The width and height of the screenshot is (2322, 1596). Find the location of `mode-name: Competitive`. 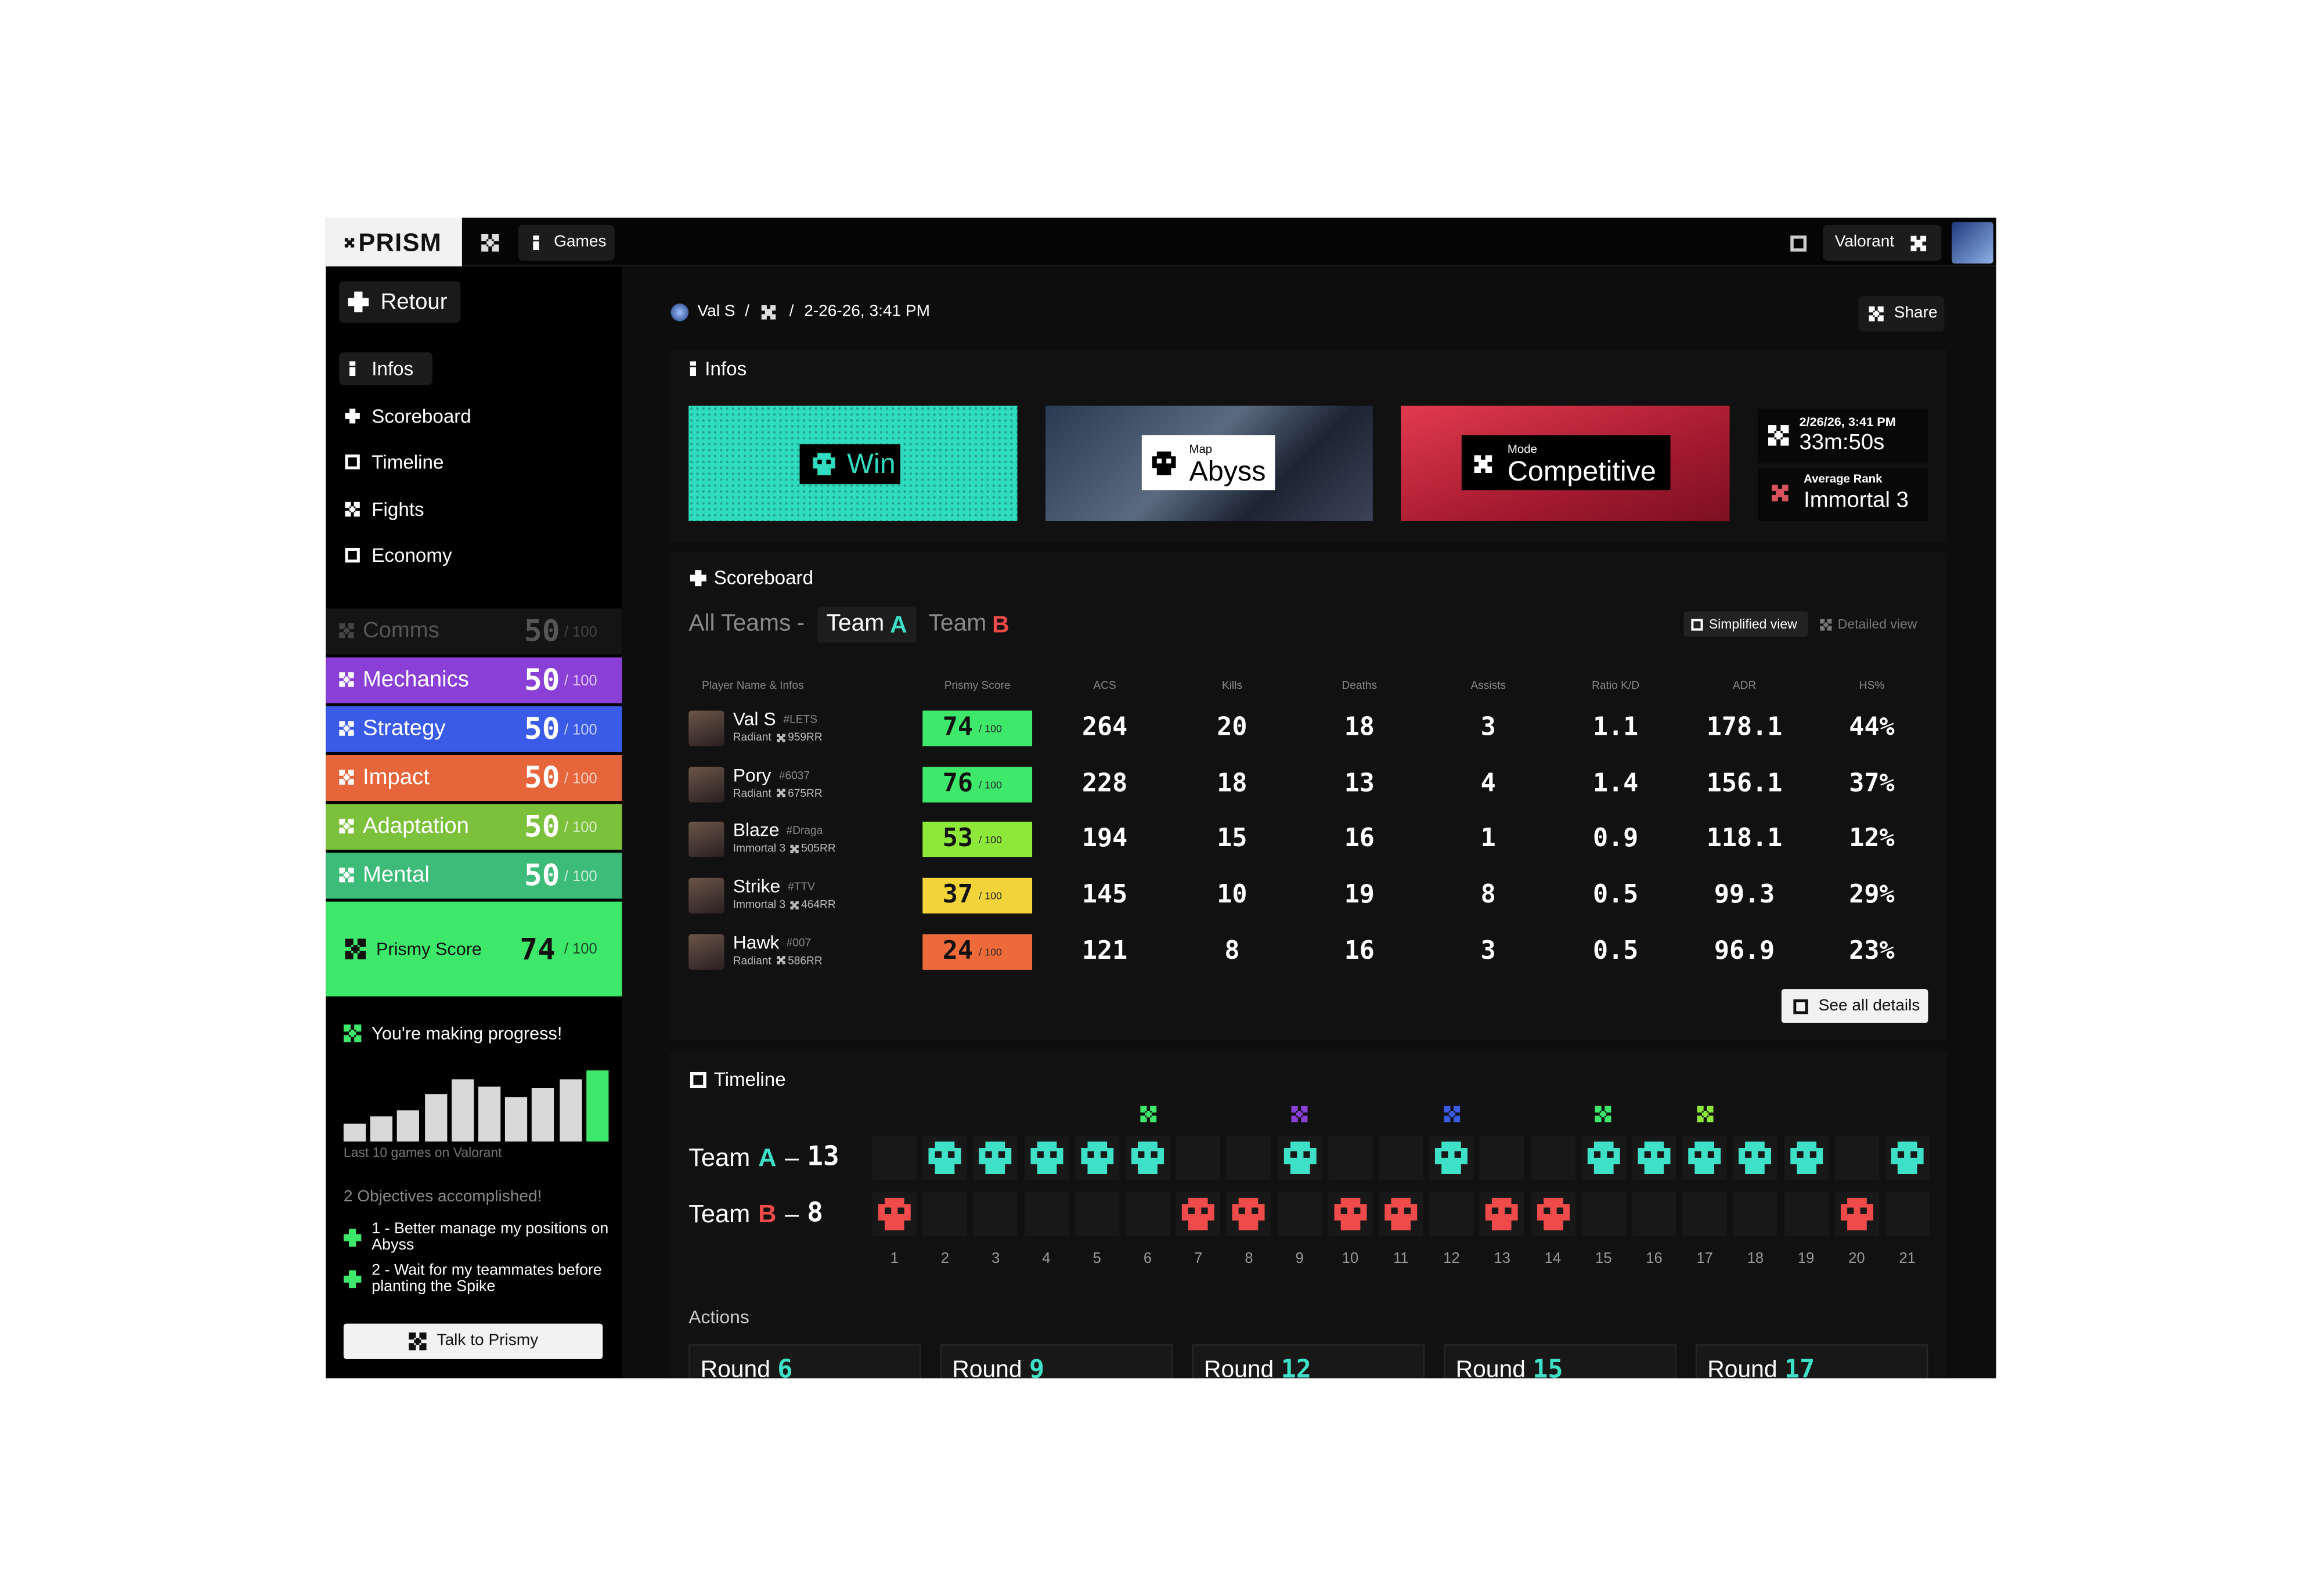

mode-name: Competitive is located at coordinates (1581, 472).